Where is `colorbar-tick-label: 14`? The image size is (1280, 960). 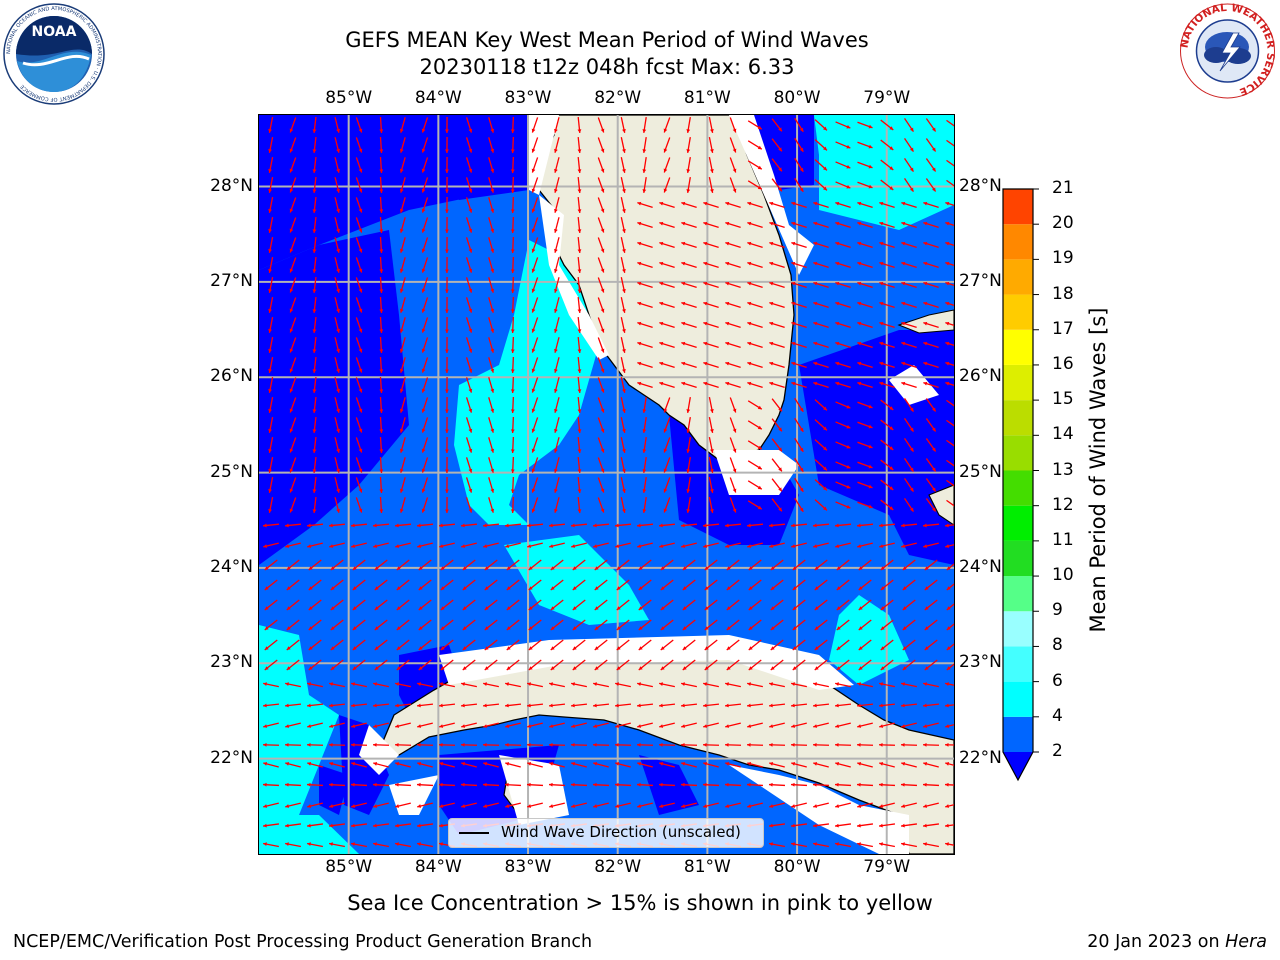 colorbar-tick-label: 14 is located at coordinates (1063, 434).